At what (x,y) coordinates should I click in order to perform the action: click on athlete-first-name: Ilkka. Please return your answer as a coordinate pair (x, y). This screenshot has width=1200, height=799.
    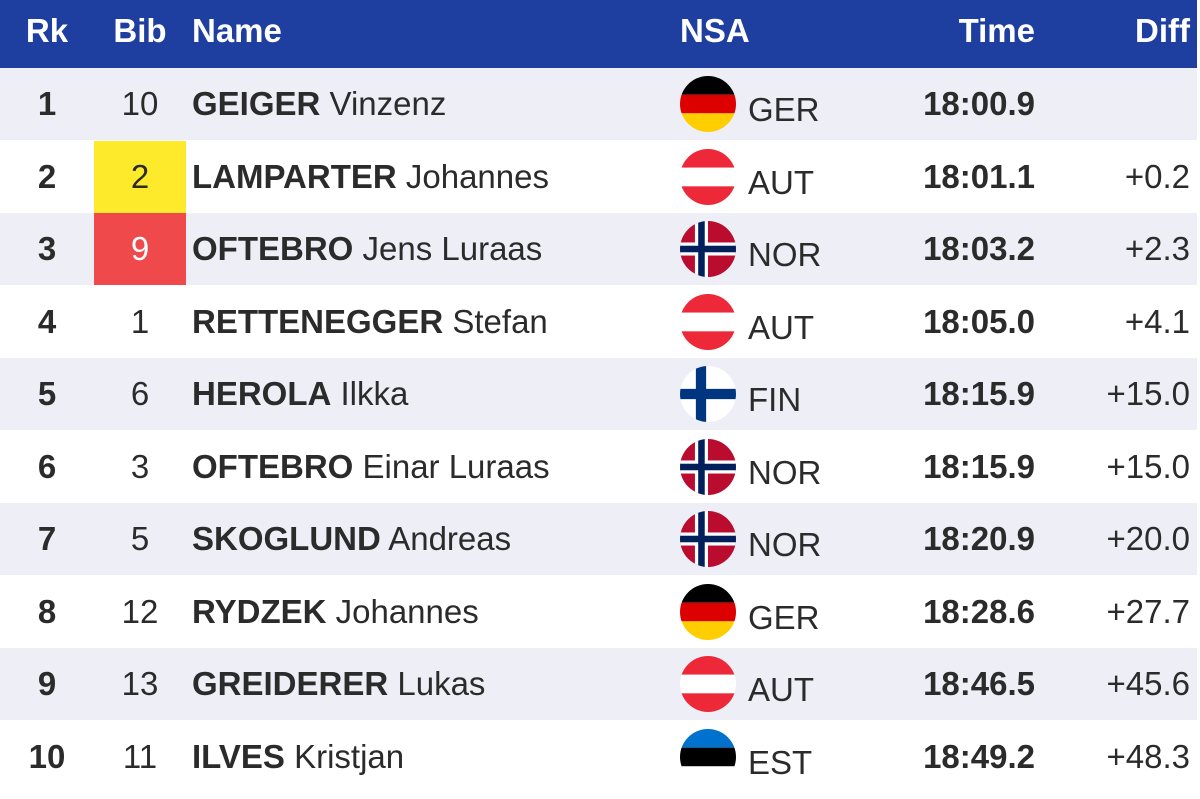
    Looking at the image, I should click on (374, 393).